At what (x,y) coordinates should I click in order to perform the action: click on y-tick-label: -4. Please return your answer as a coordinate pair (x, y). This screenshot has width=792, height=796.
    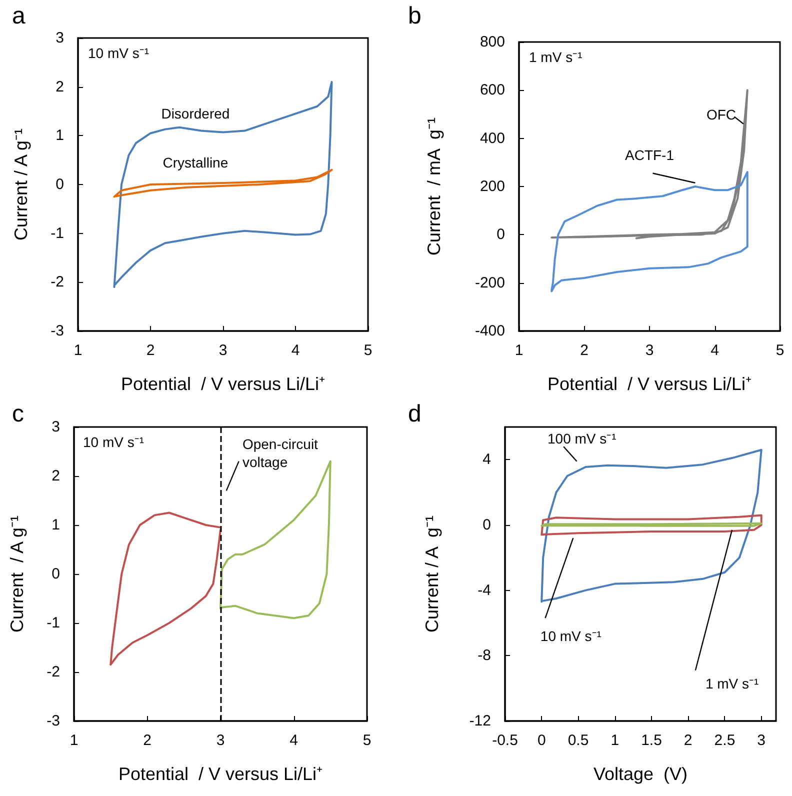
    Looking at the image, I should click on (484, 590).